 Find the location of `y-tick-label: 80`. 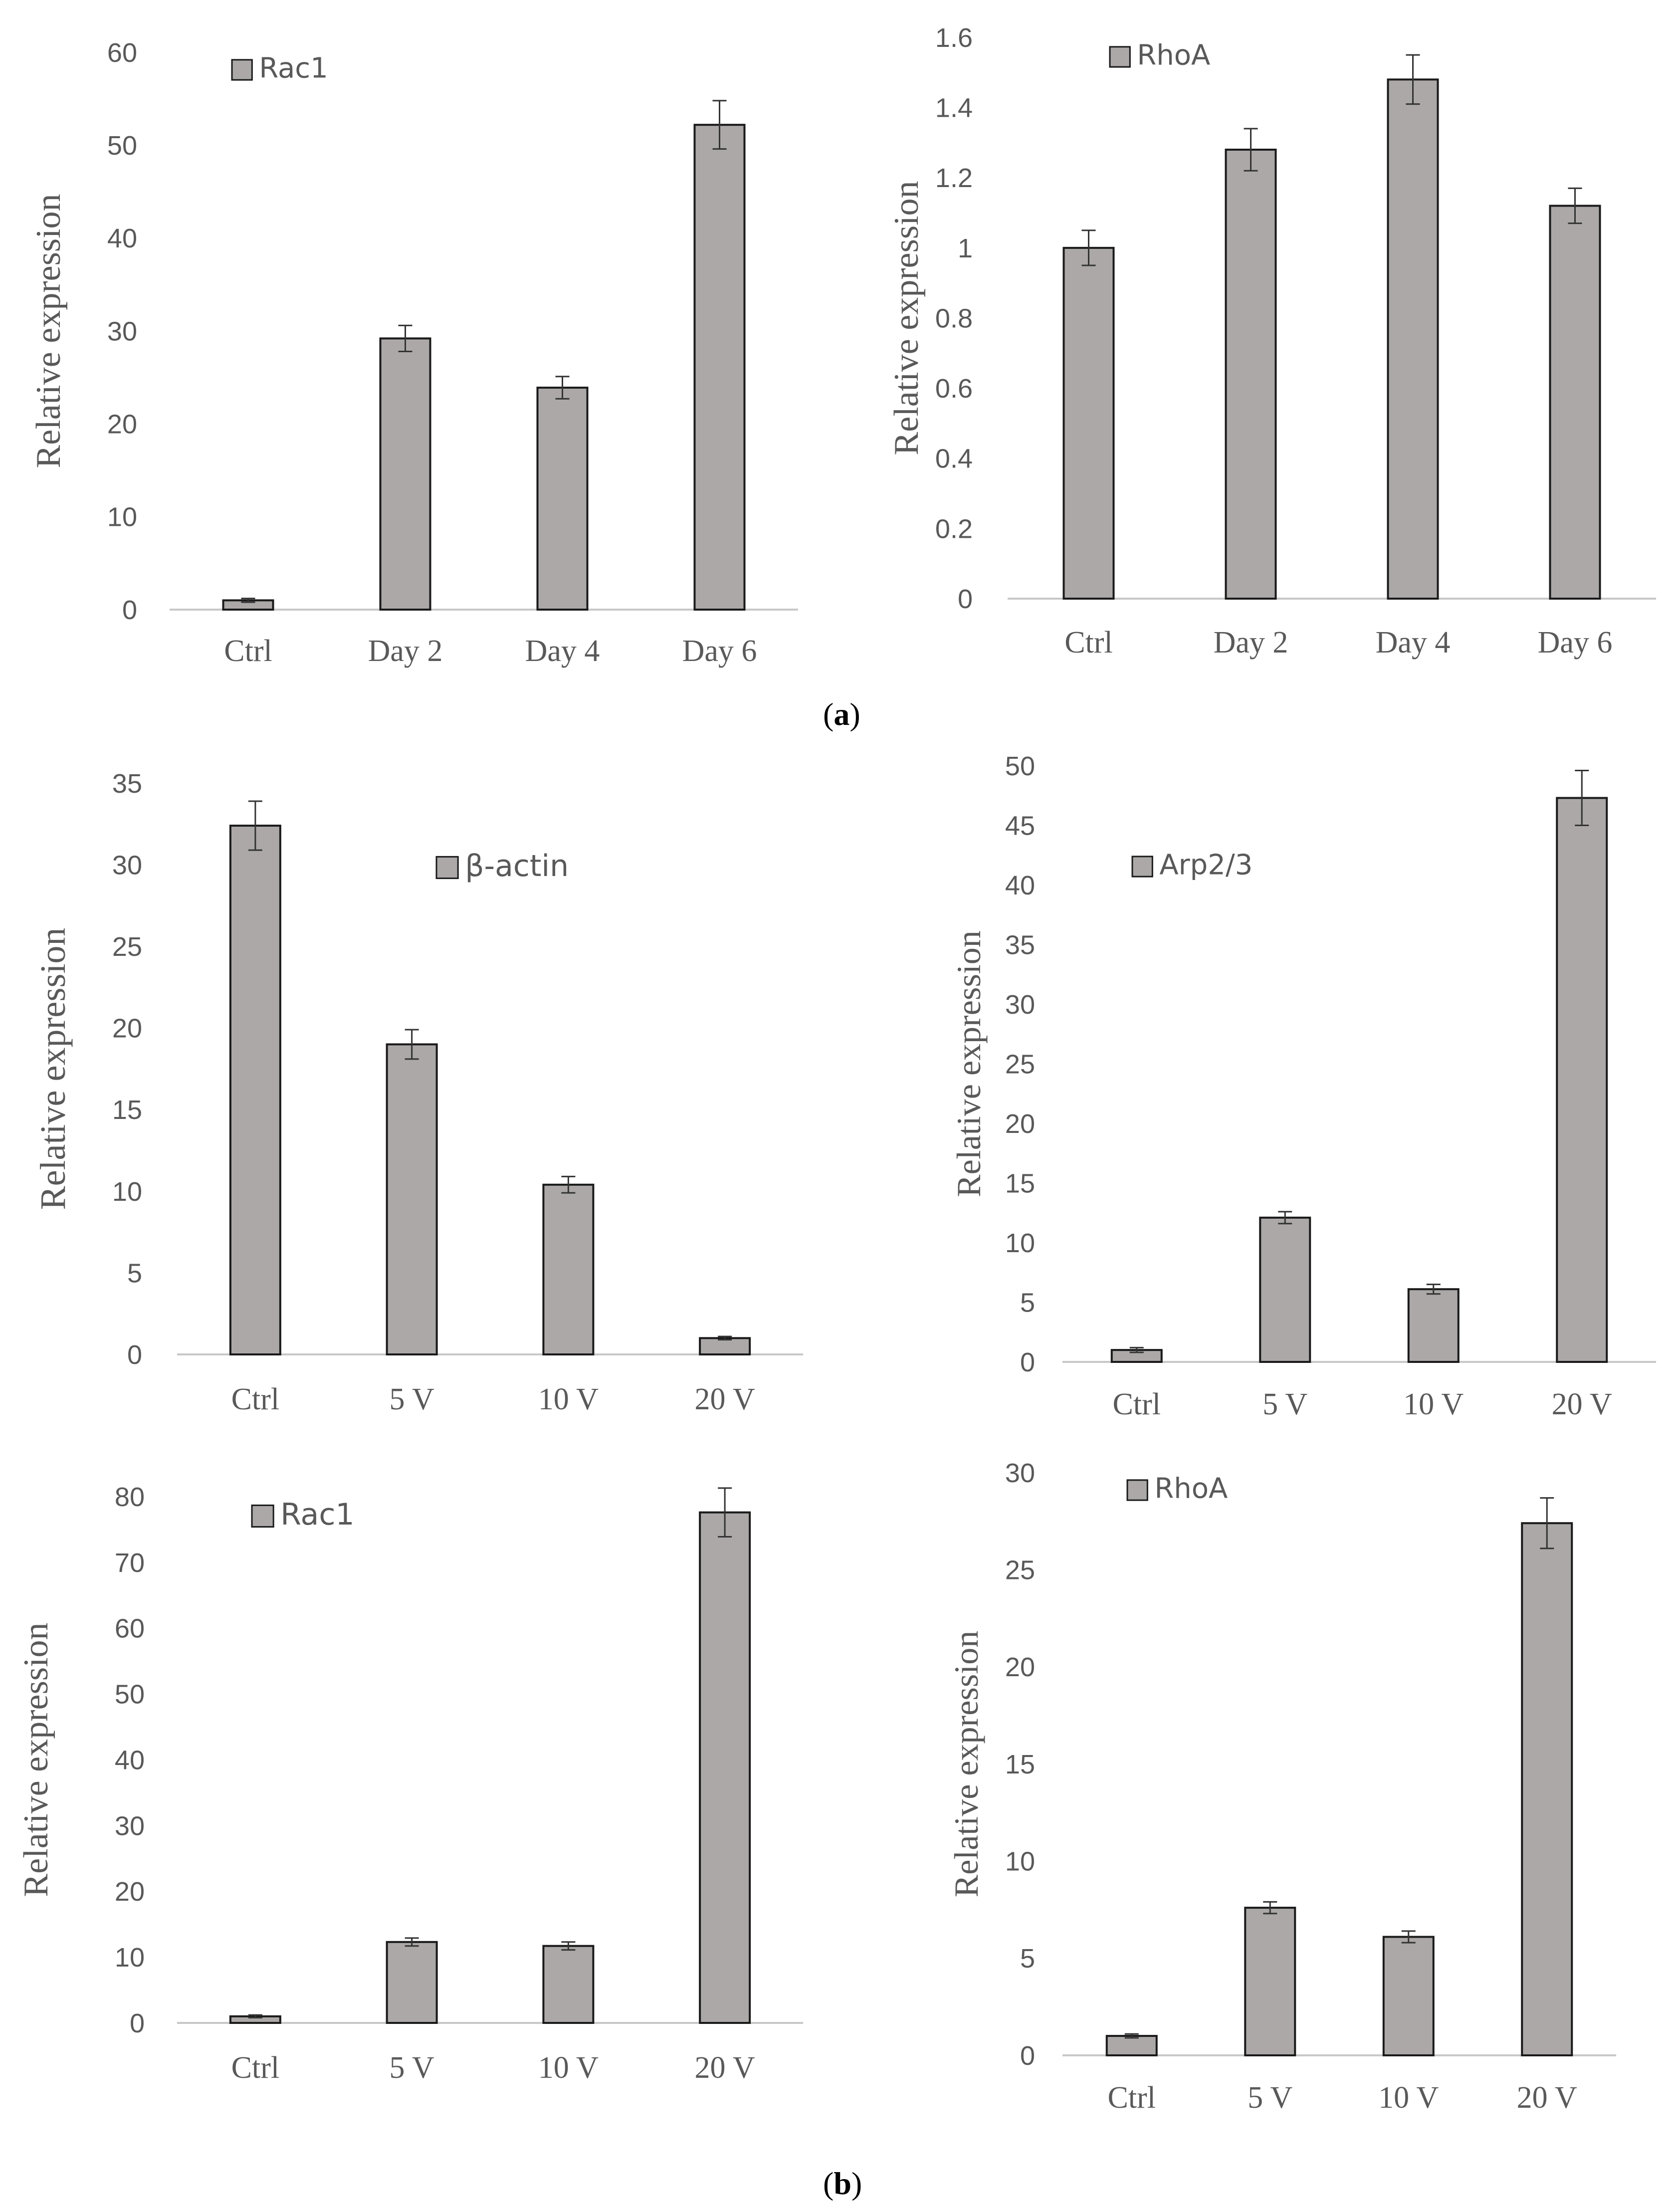

y-tick-label: 80 is located at coordinates (130, 1497).